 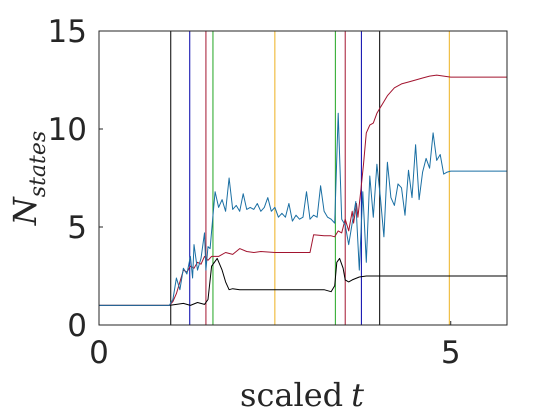 I want to click on x-tick-label: 0, so click(x=99, y=353).